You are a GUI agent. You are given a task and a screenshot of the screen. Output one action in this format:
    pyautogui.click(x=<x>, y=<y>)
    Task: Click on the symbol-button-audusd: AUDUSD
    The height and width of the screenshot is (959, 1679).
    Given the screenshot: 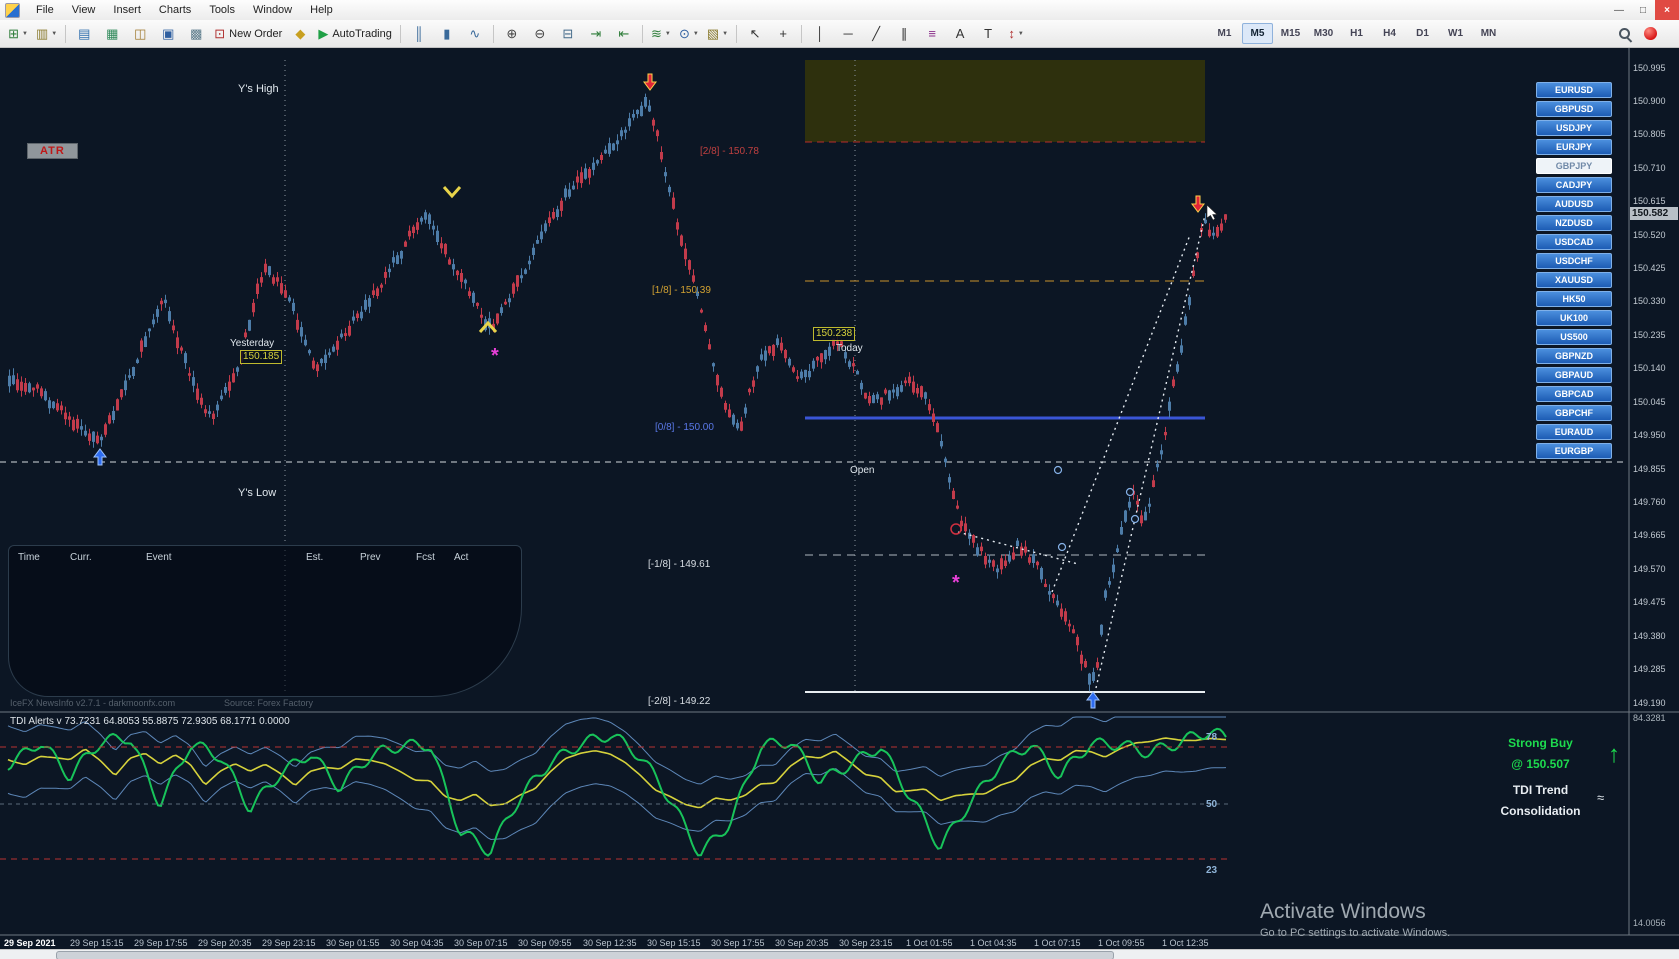 What is the action you would take?
    pyautogui.click(x=1574, y=204)
    